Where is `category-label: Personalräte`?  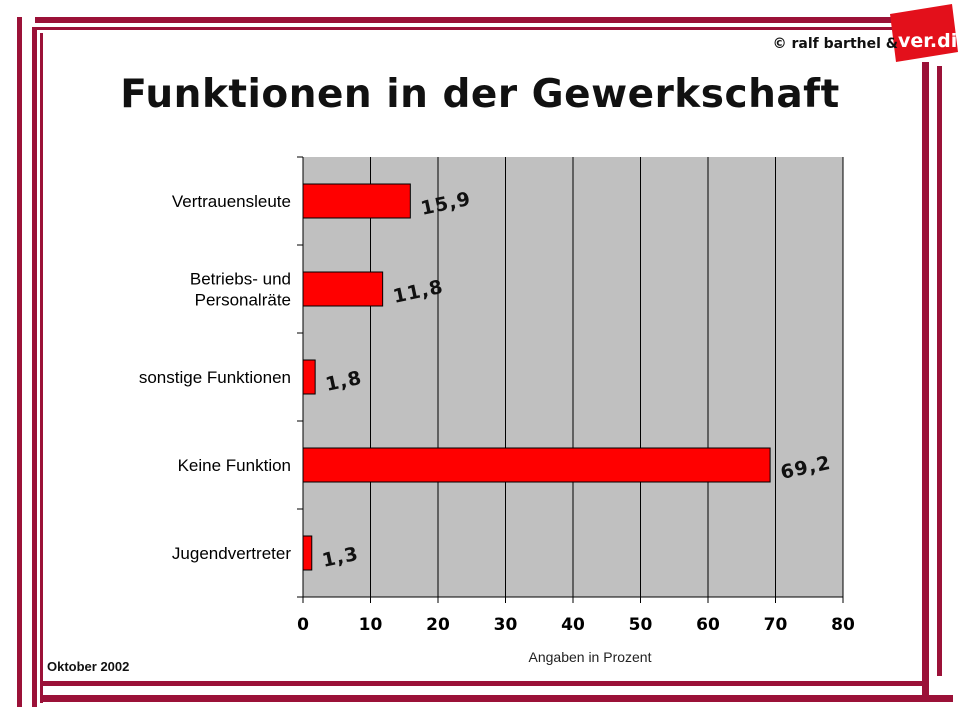
category-label: Personalräte is located at coordinates (243, 300).